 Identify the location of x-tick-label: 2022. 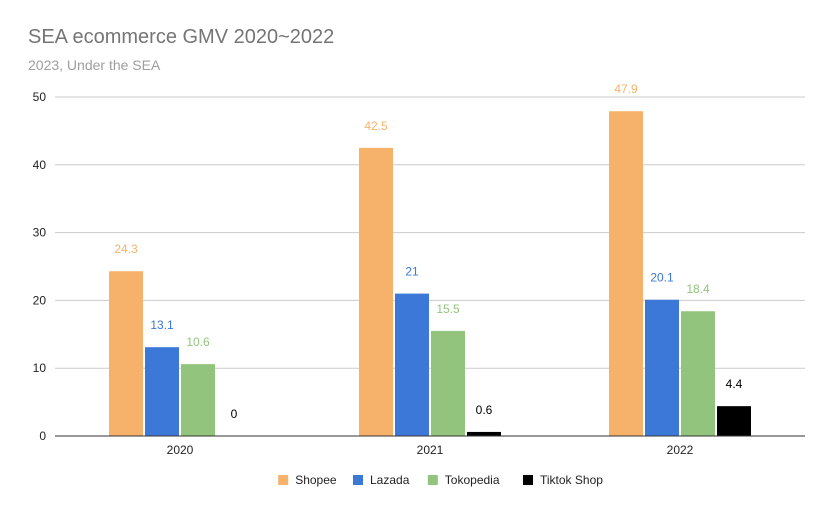
(680, 450).